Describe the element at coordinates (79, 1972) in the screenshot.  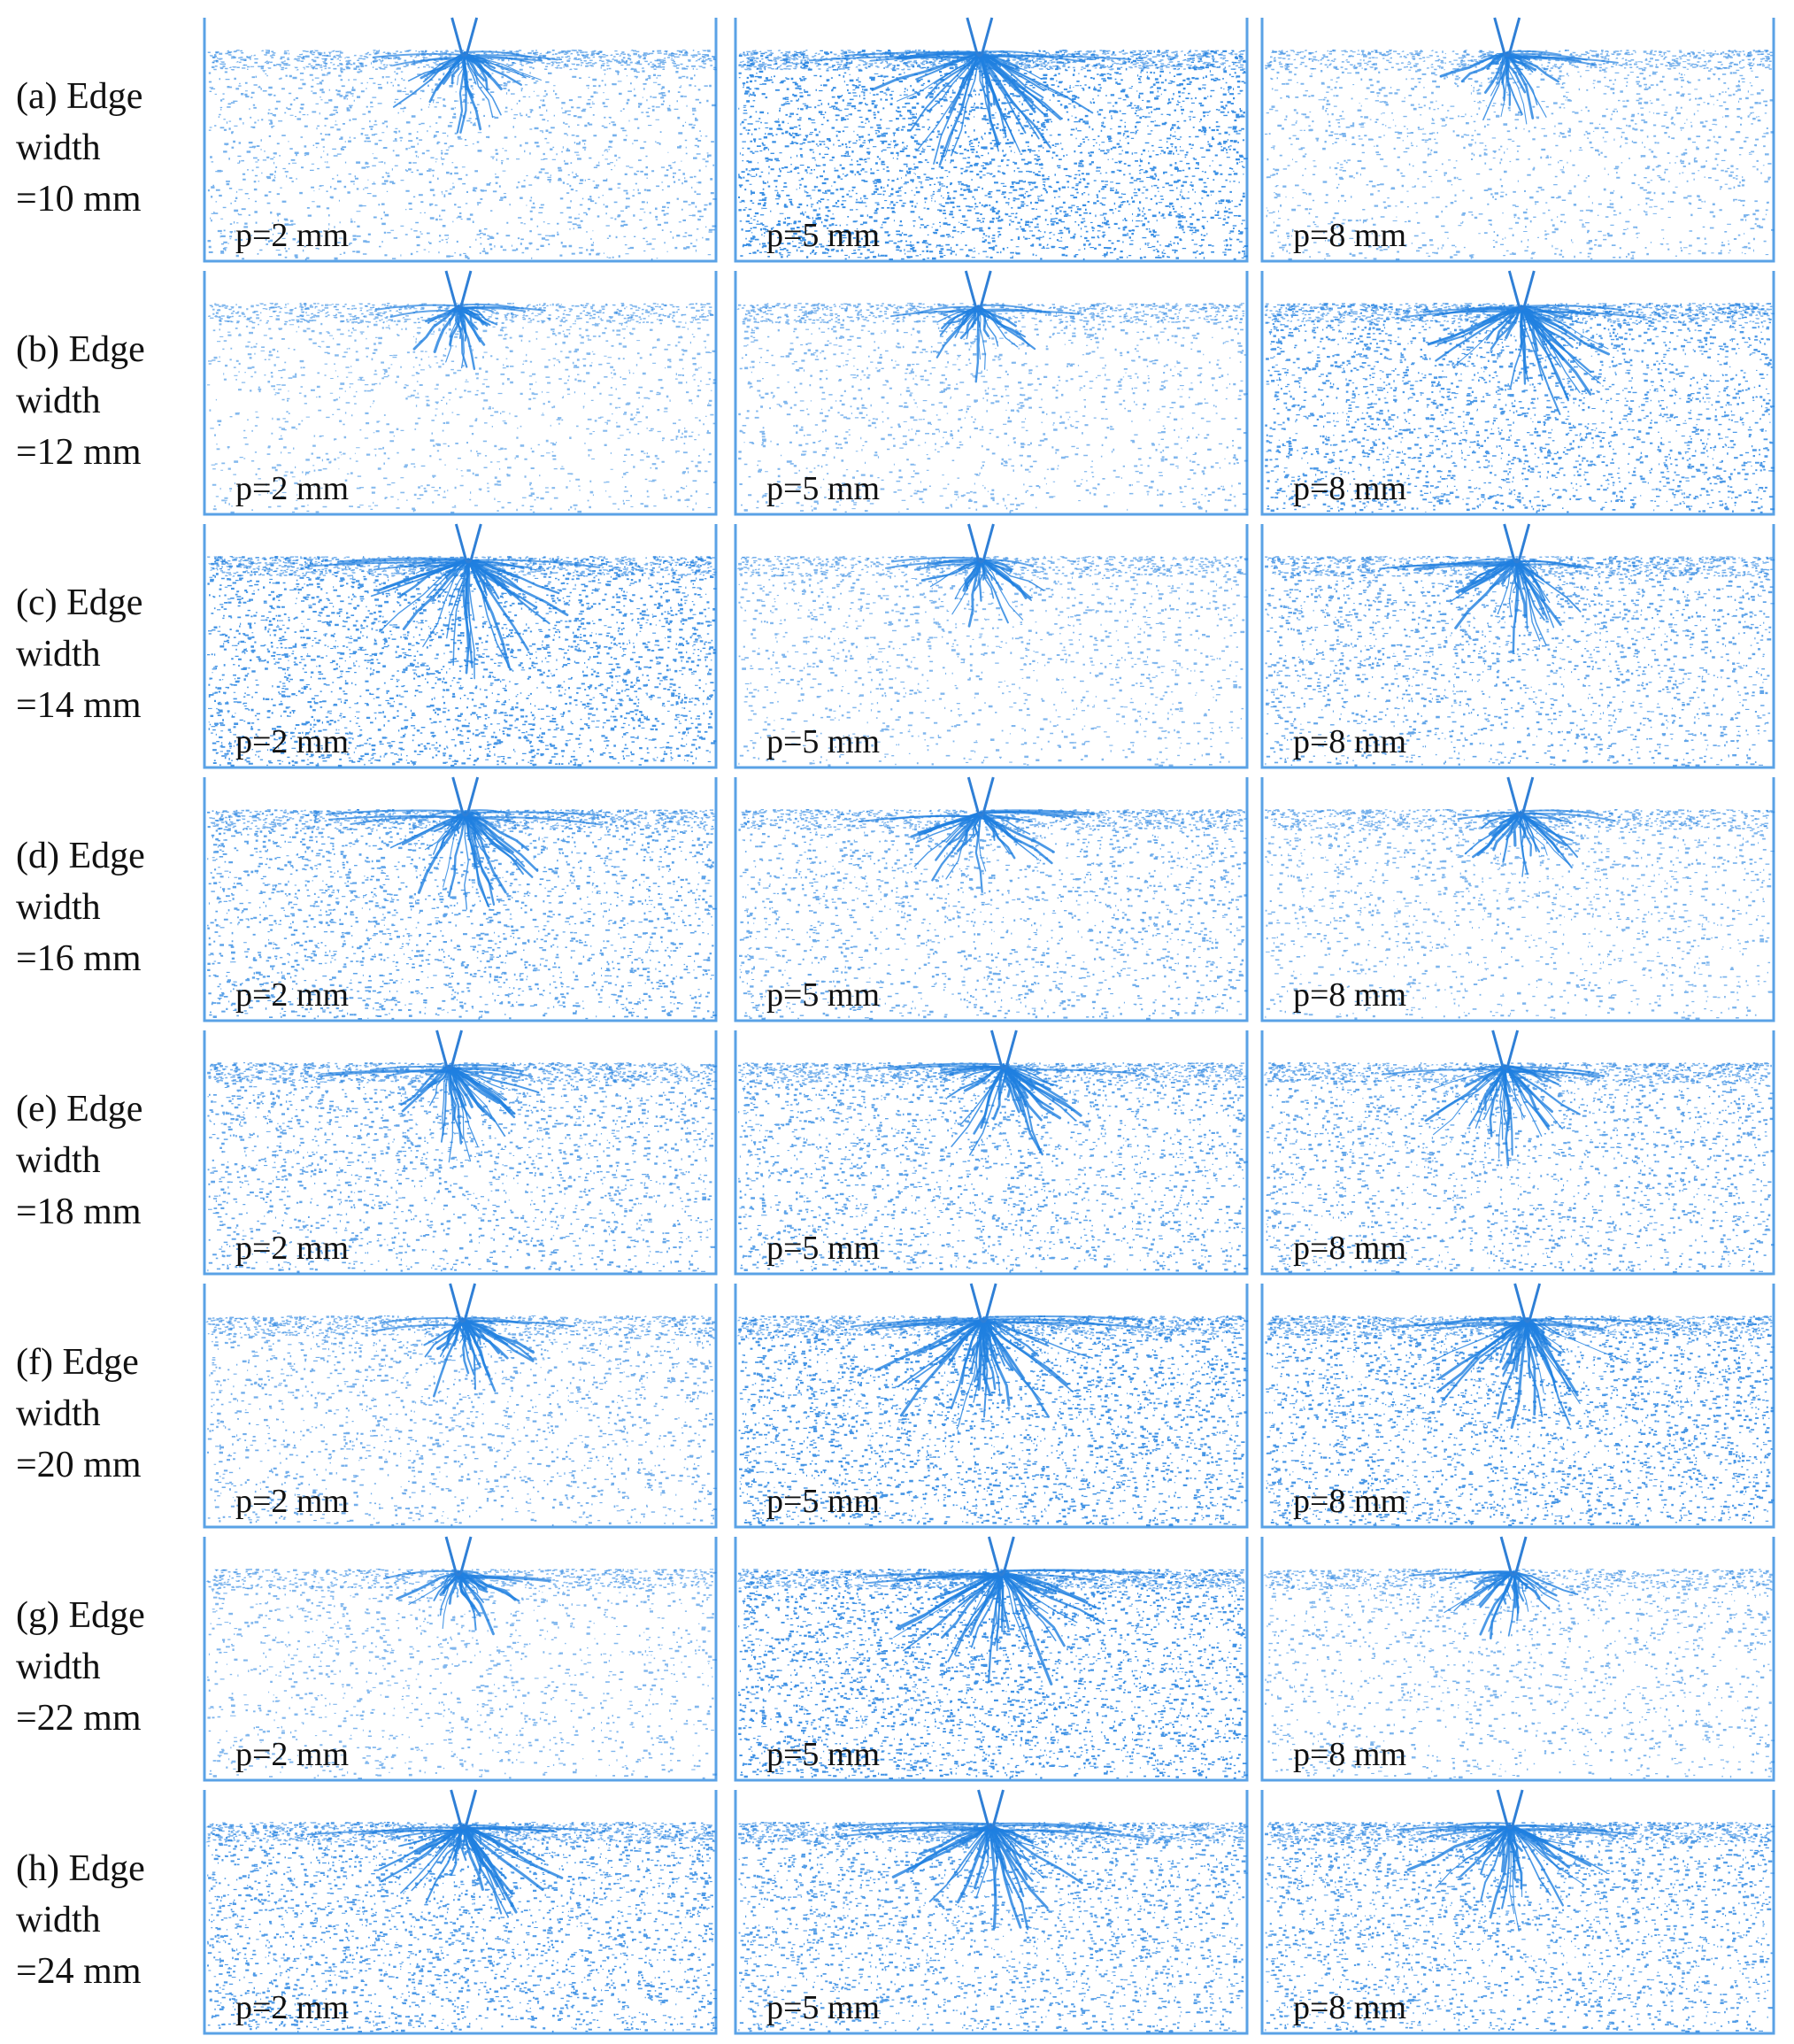
I see `row-label-line: =24 mm` at that location.